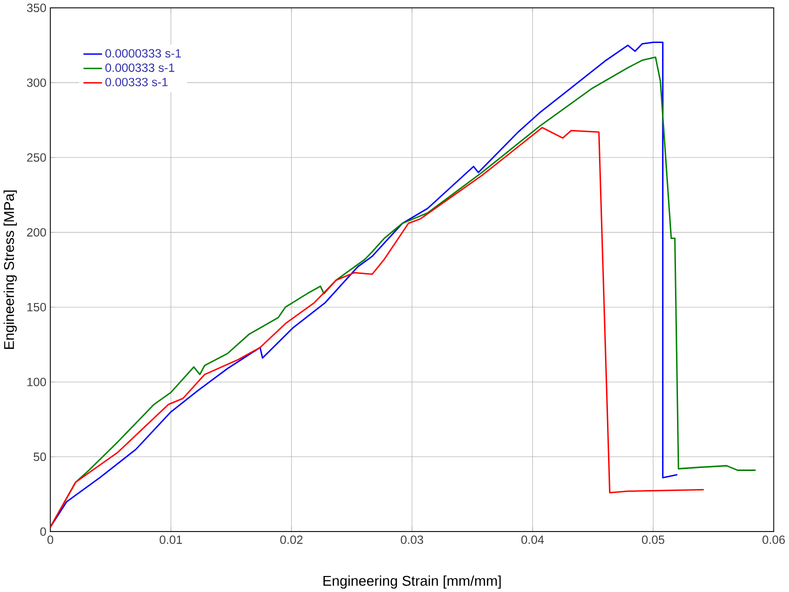 The height and width of the screenshot is (592, 789). Describe the element at coordinates (10, 269) in the screenshot. I see `y-axis-title: Engineering Stress [MPa]` at that location.